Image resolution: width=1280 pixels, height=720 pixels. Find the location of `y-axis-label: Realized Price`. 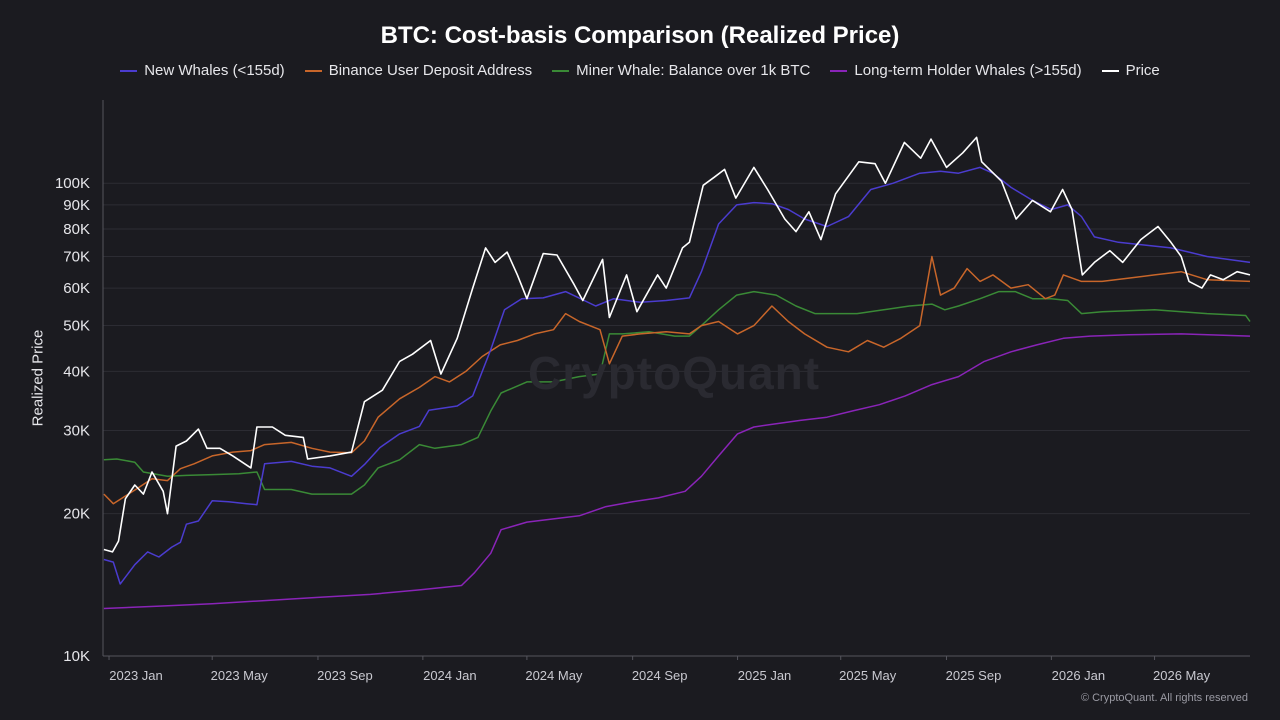

y-axis-label: Realized Price is located at coordinates (38, 378).